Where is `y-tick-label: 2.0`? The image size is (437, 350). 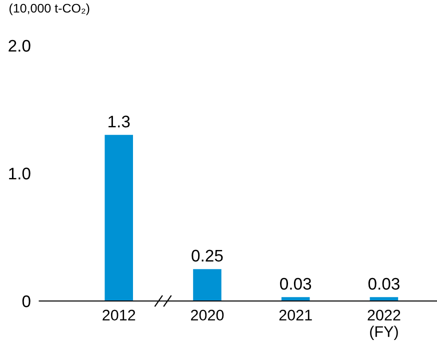
y-tick-label: 2.0 is located at coordinates (19, 46).